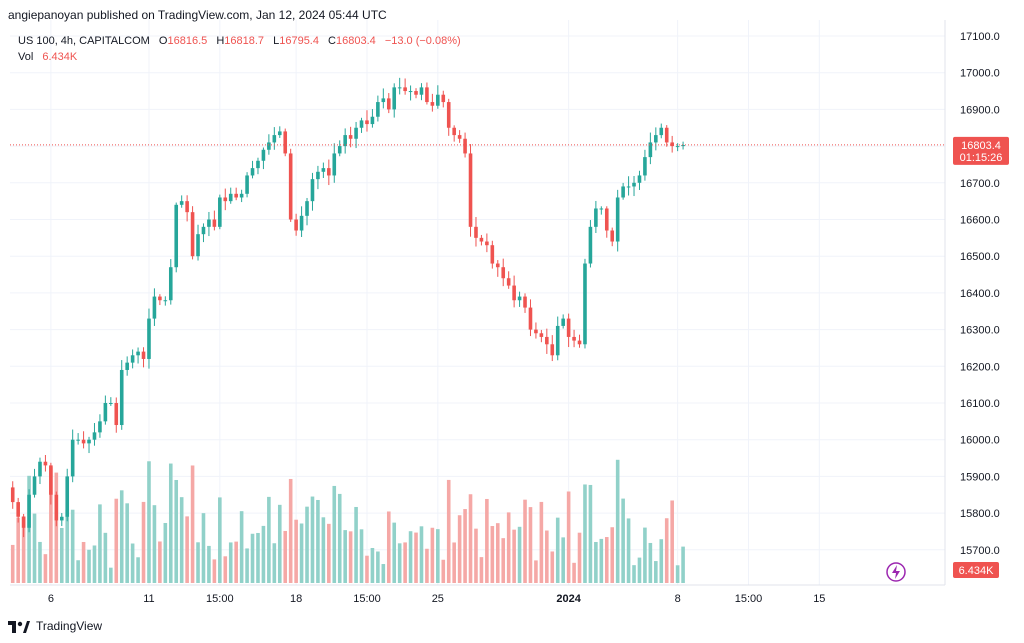  What do you see at coordinates (438, 599) in the screenshot?
I see `time-tick-label: 25` at bounding box center [438, 599].